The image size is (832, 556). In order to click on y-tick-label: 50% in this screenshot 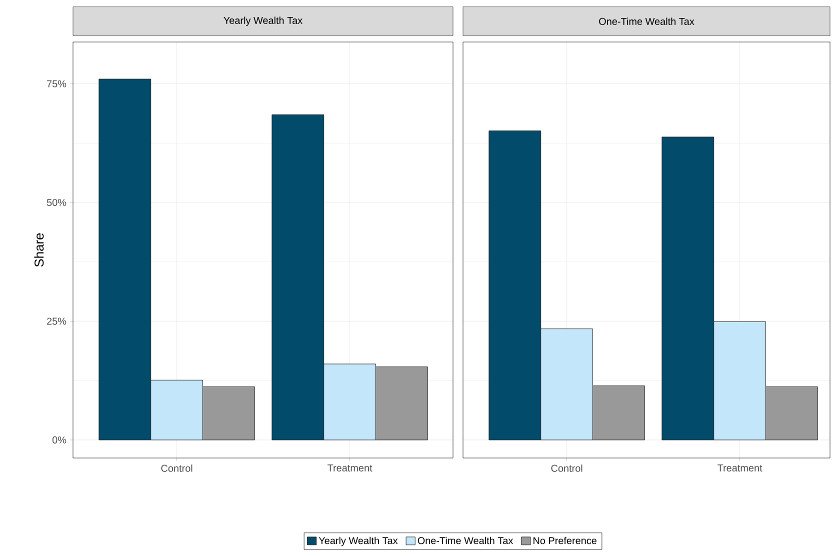, I will do `click(56, 202)`.